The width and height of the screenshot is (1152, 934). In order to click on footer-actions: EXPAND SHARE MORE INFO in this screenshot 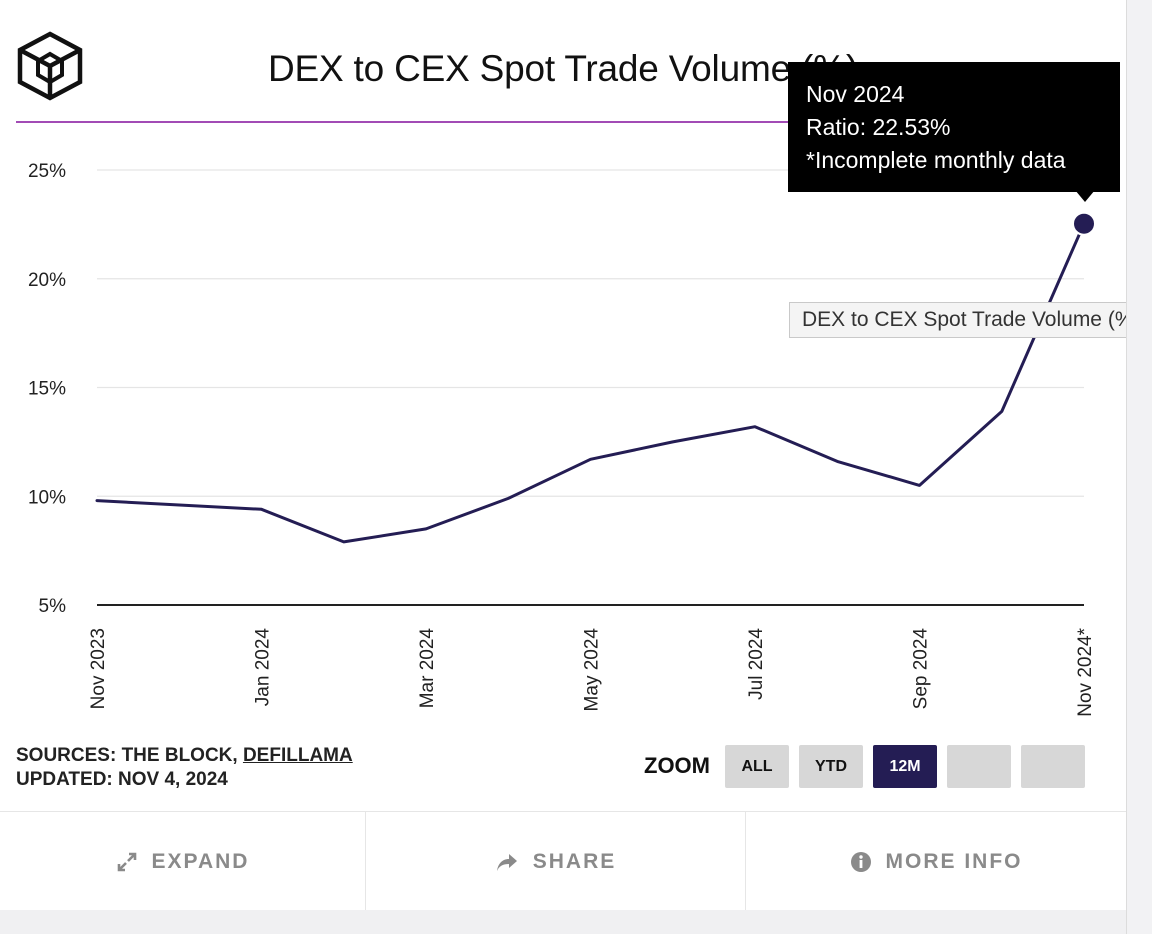, I will do `click(563, 861)`.